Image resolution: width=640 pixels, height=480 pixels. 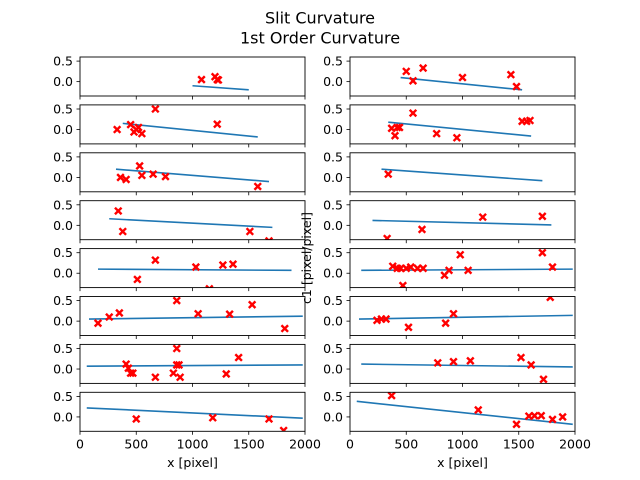 I want to click on x-tick-label: 1500, so click(x=249, y=443).